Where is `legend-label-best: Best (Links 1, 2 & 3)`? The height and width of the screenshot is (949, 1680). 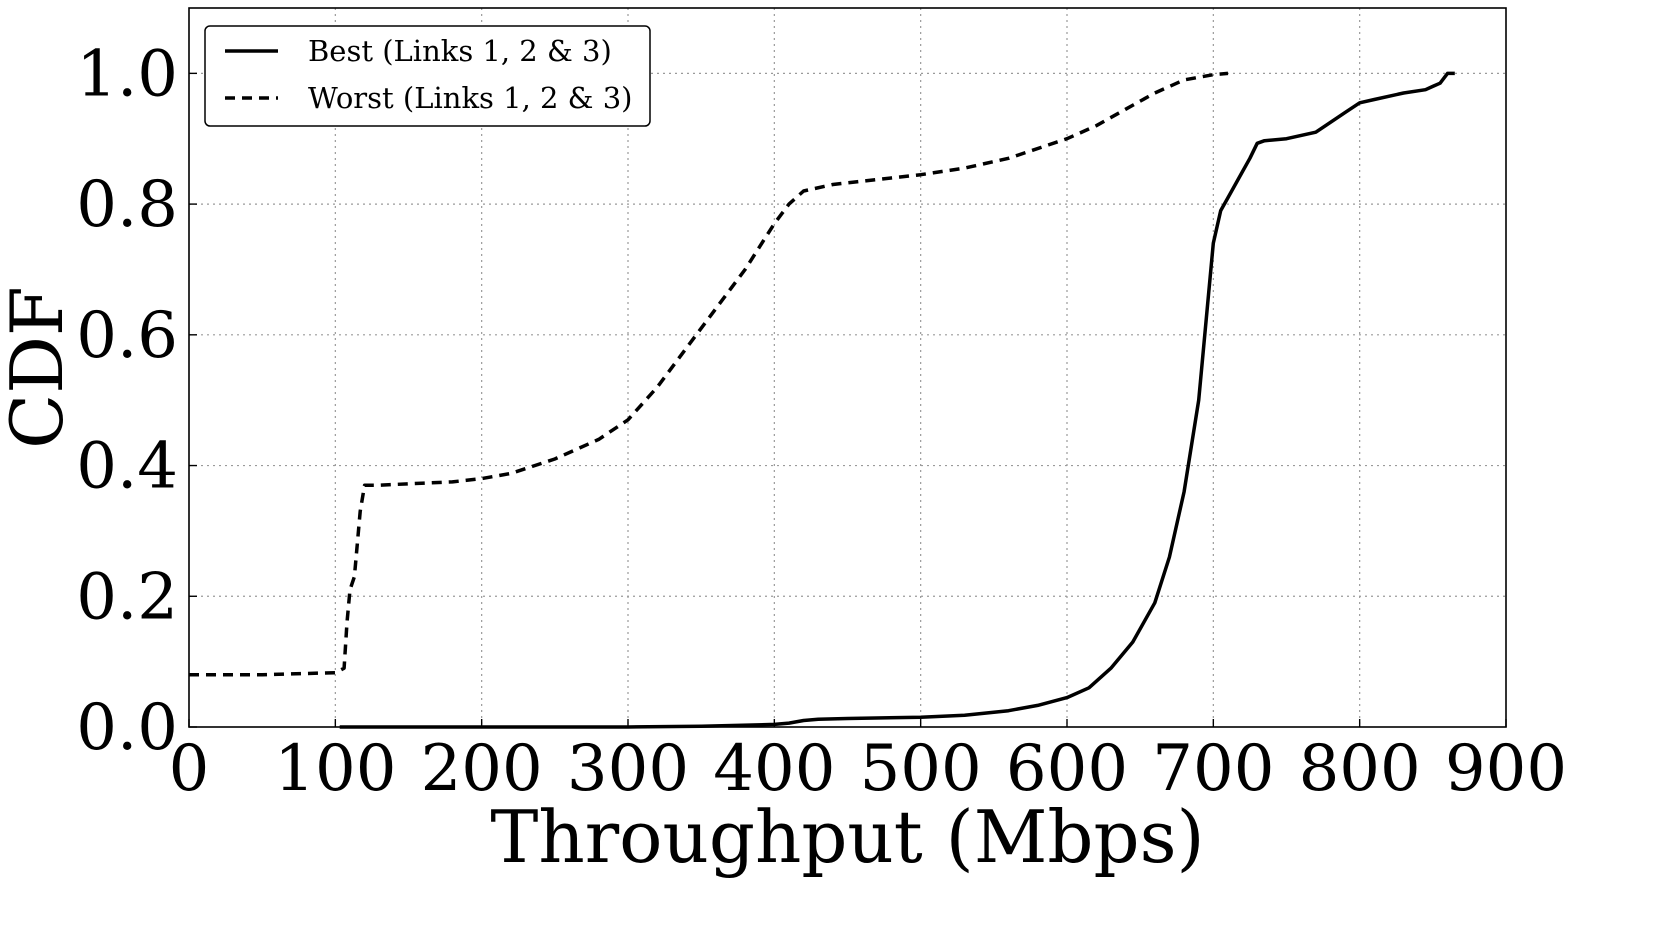 legend-label-best: Best (Links 1, 2 & 3) is located at coordinates (460, 51).